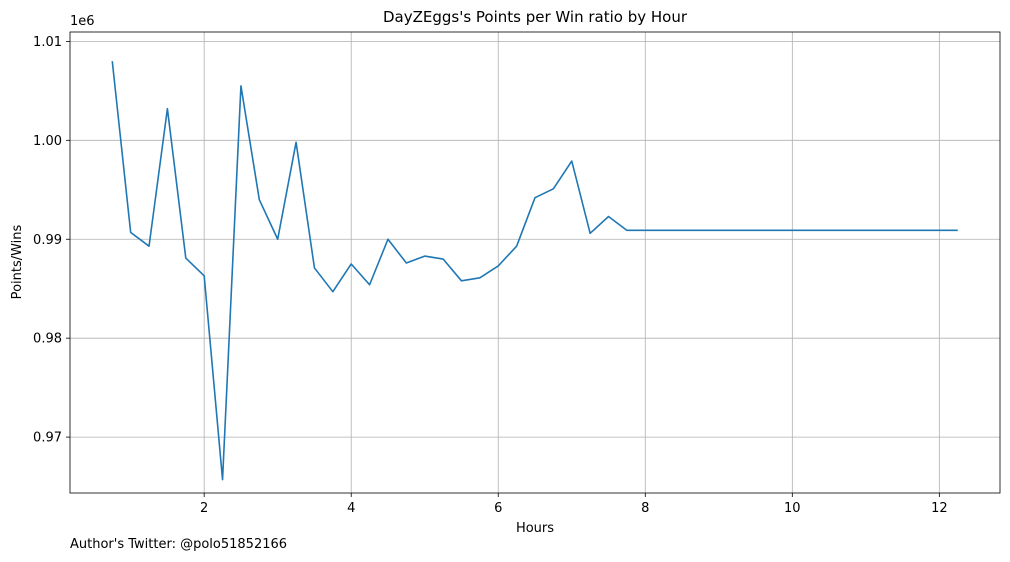 The width and height of the screenshot is (1010, 562). What do you see at coordinates (82, 21) in the screenshot?
I see `y-offset-label: 1e6` at bounding box center [82, 21].